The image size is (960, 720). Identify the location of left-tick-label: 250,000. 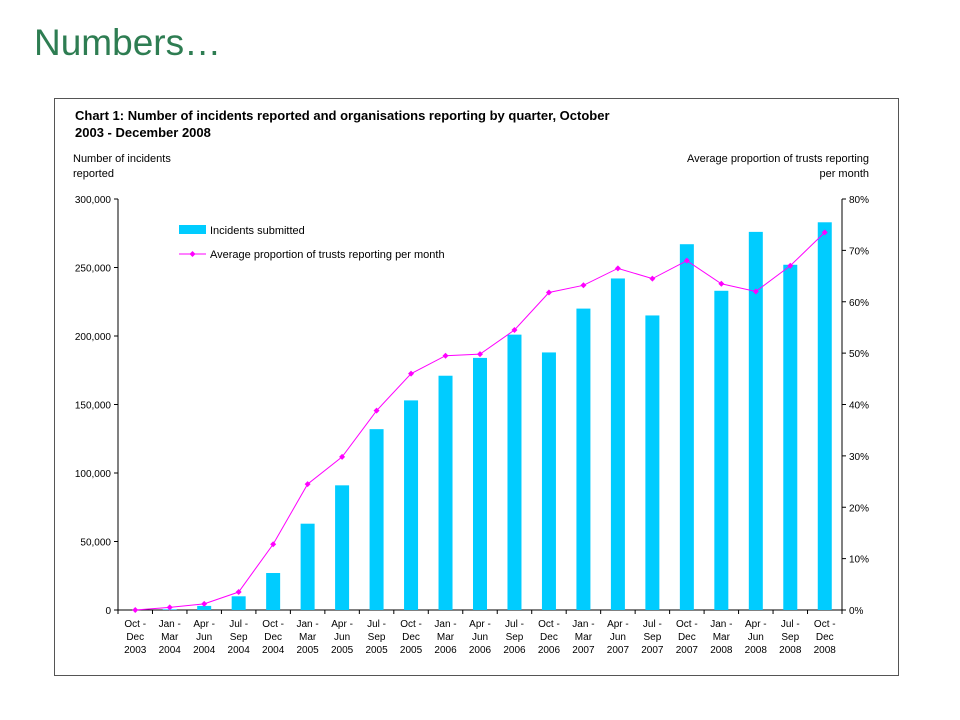
(93, 269).